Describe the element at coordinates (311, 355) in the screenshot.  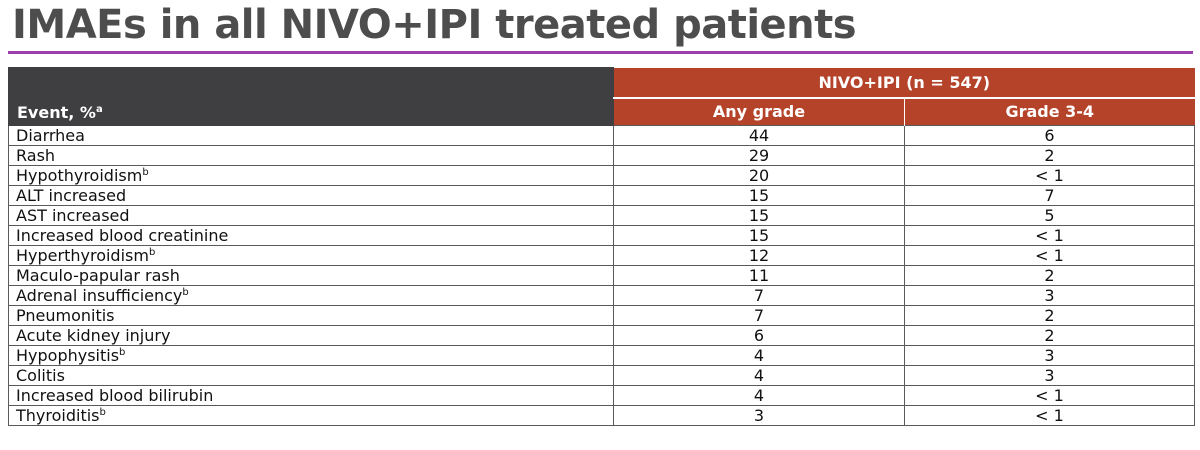
I see `event-cell: Hypophysitisb` at that location.